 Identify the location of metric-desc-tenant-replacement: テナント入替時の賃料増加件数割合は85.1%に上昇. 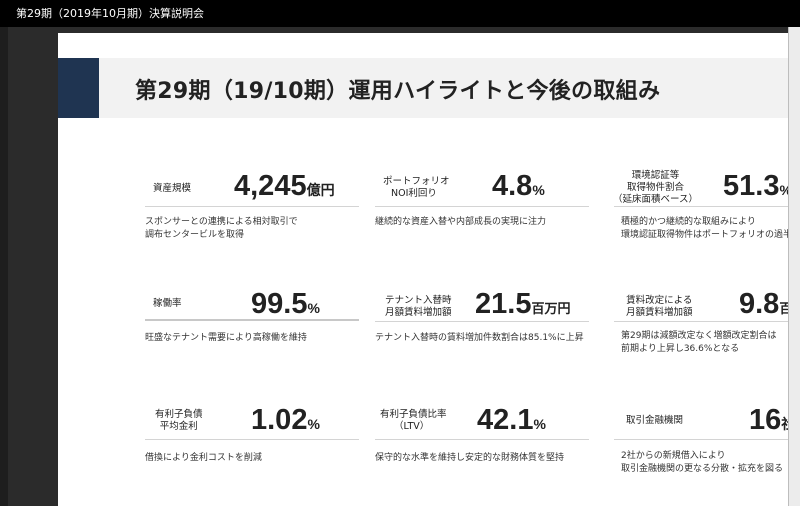
(479, 338).